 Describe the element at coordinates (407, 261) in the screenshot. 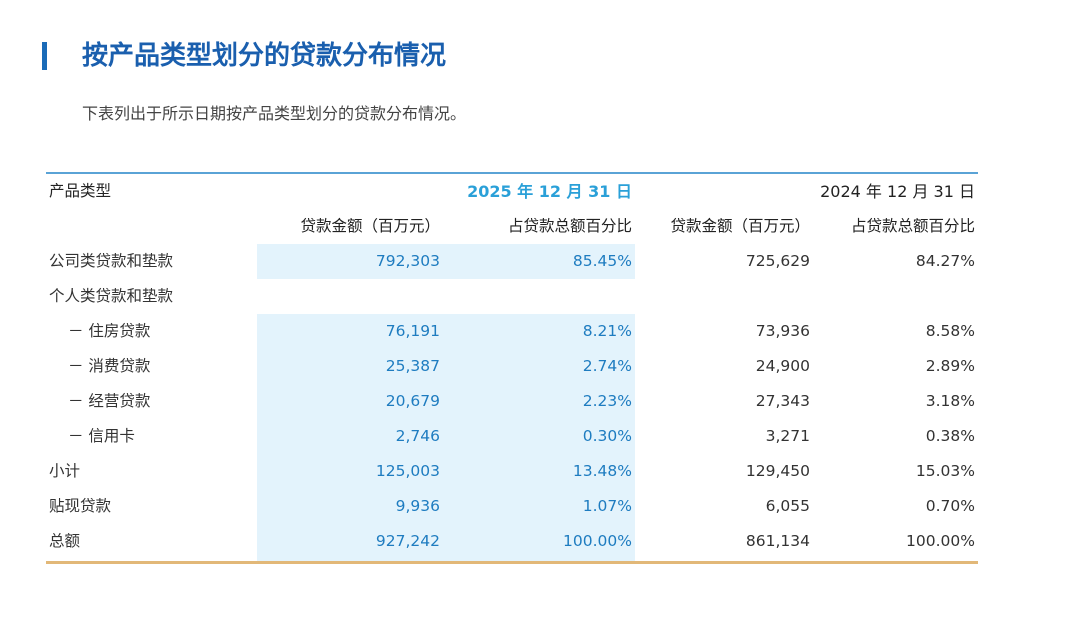

I see `amount-2025: 792,303` at that location.